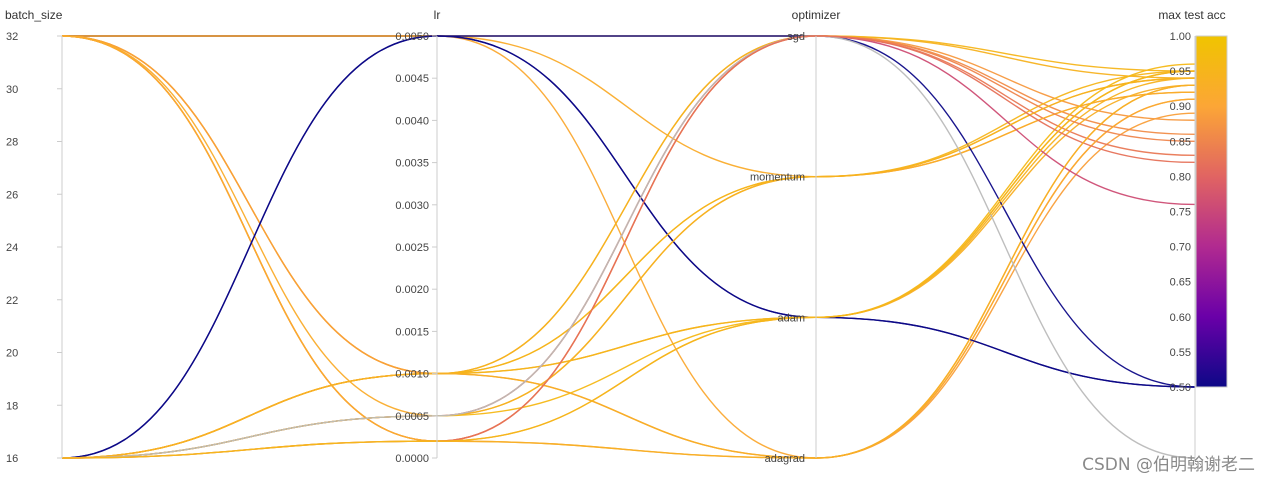  What do you see at coordinates (412, 290) in the screenshot?
I see `tick-label: 0.0020` at bounding box center [412, 290].